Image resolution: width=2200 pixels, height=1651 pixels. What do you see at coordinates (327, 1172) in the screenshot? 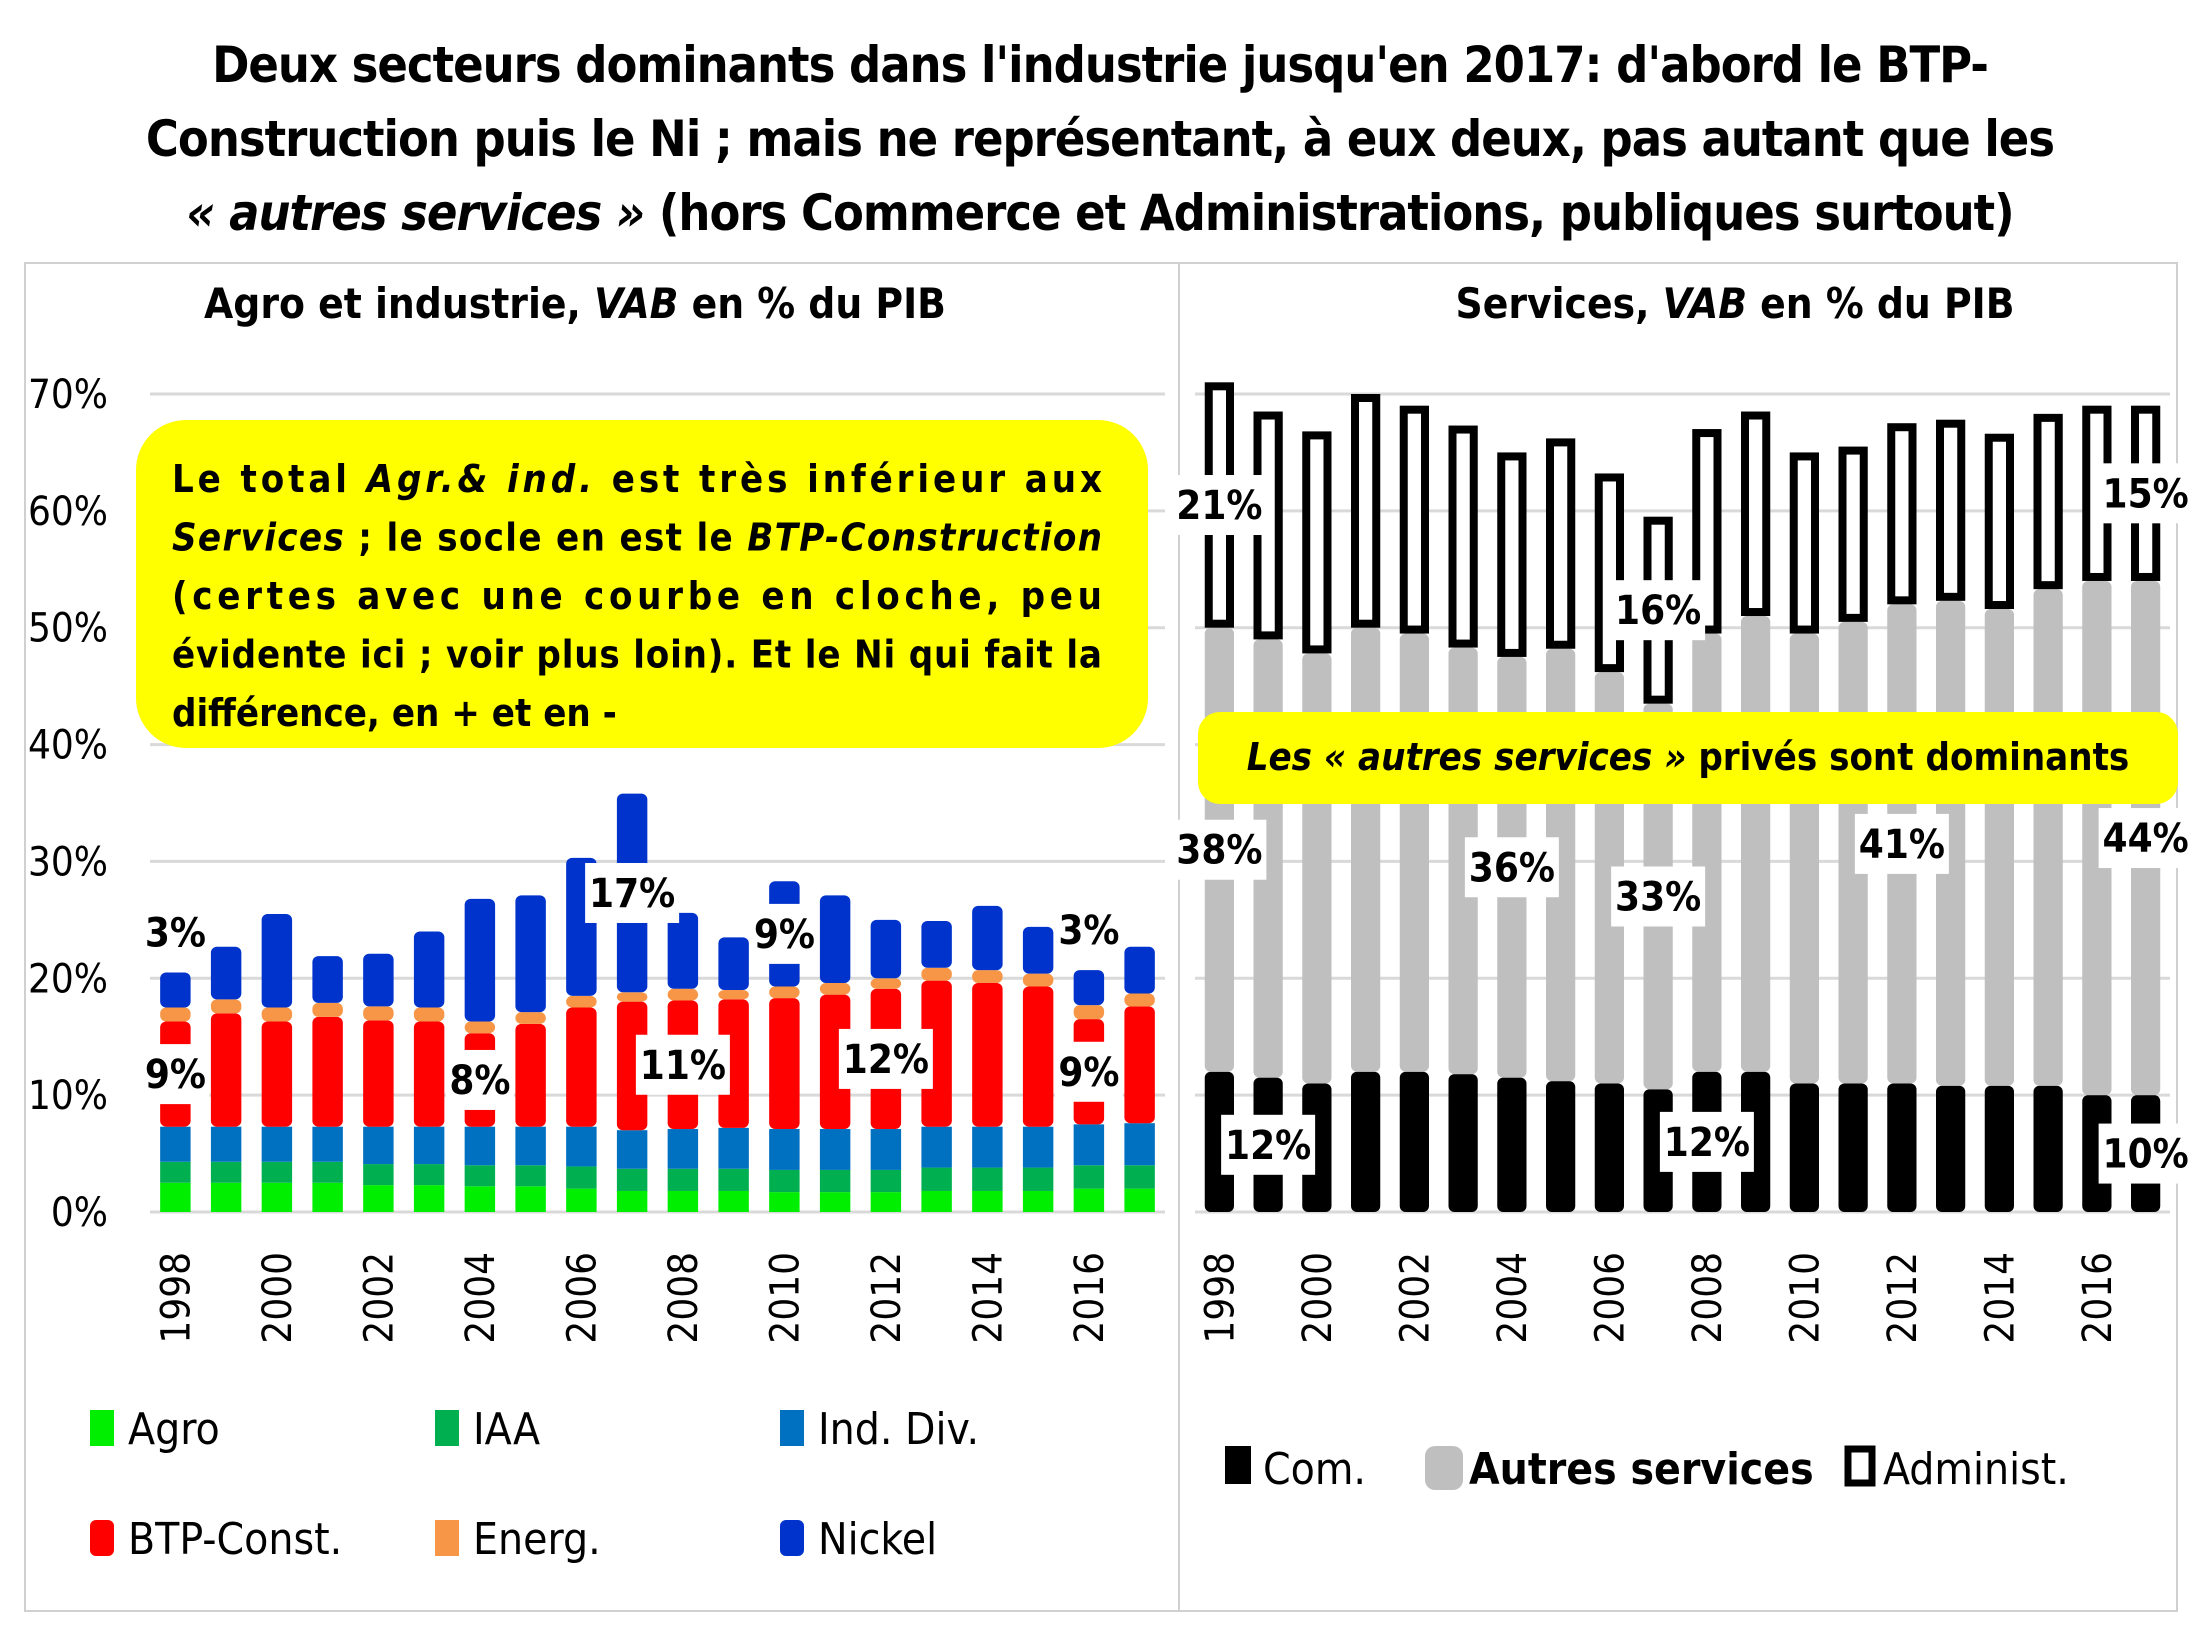
I see `bar-iaa-2001` at bounding box center [327, 1172].